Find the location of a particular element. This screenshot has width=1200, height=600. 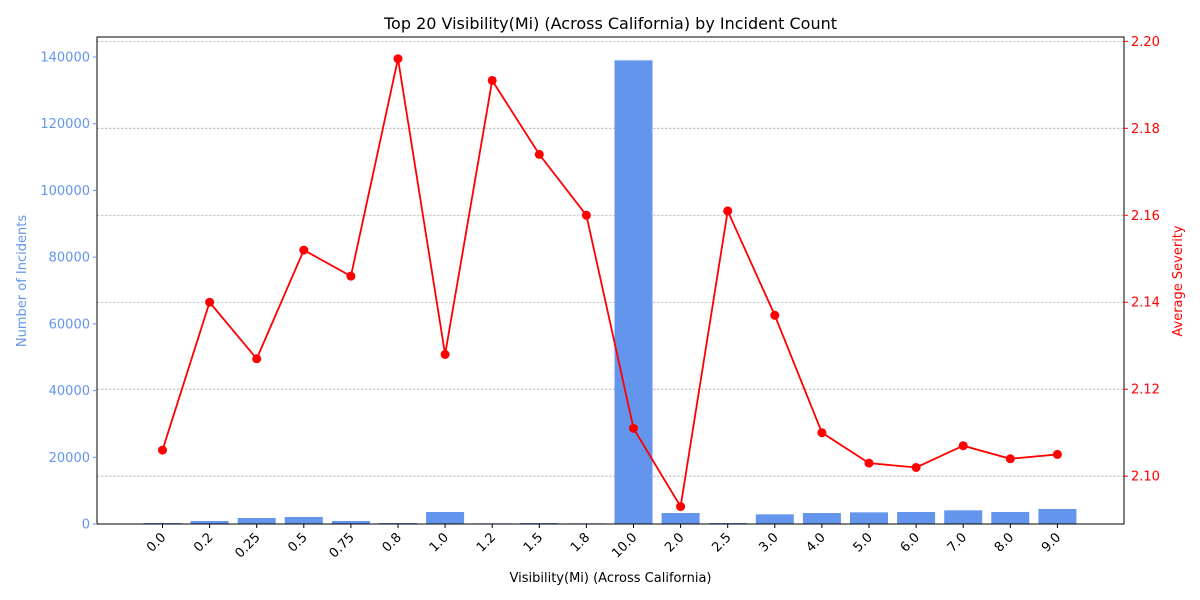

right-tick-label: 2.10 is located at coordinates (1145, 477).